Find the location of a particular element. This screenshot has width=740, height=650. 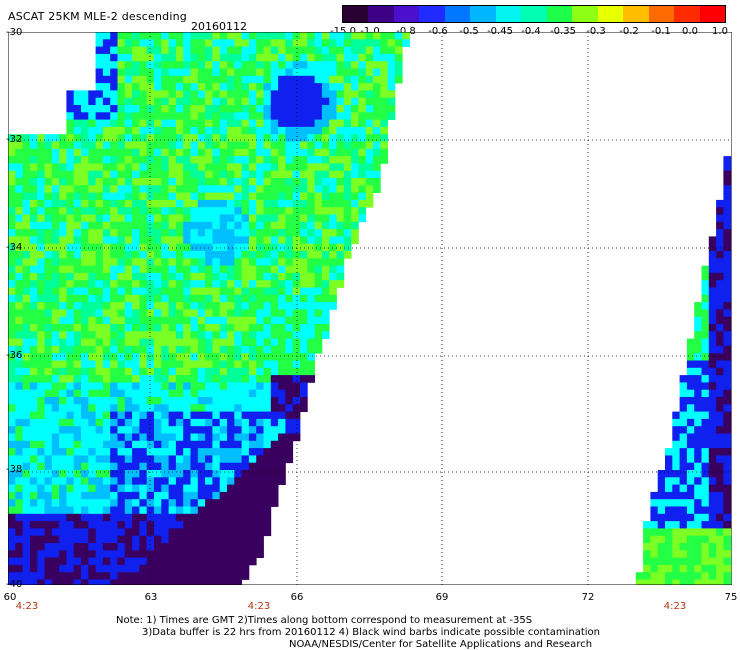

lon-label: 60 is located at coordinates (10, 597).